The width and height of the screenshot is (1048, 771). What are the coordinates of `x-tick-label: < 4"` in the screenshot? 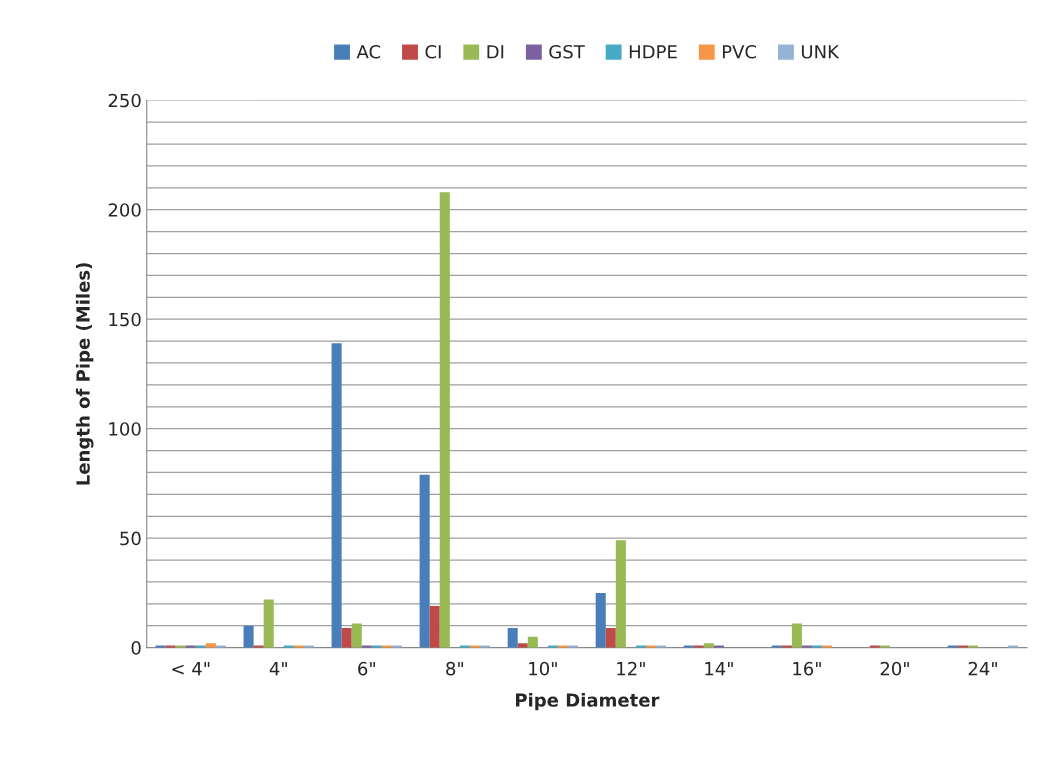 It's located at (191, 669).